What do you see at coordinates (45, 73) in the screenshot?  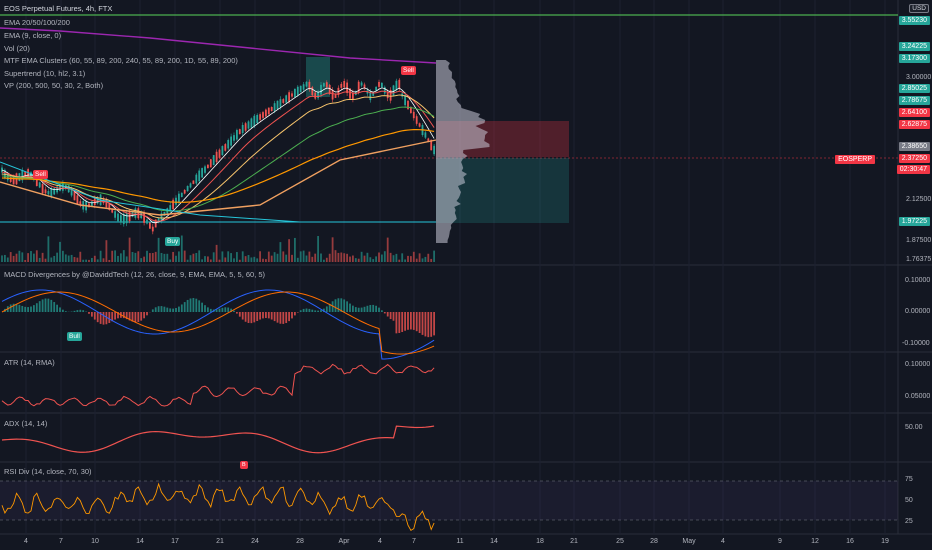 I see `legend-supertrend: Supertrend (10, hl2, 3.1)` at bounding box center [45, 73].